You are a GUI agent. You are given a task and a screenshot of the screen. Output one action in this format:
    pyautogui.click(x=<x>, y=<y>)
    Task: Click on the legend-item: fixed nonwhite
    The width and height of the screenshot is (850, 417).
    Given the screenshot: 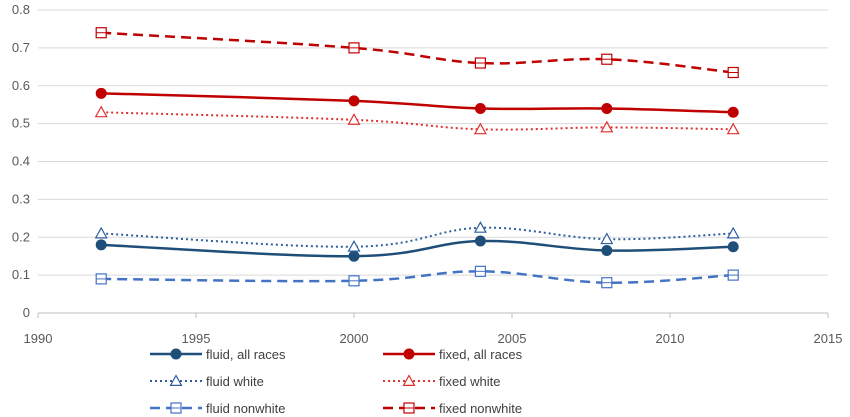 What is the action you would take?
    pyautogui.click(x=452, y=408)
    